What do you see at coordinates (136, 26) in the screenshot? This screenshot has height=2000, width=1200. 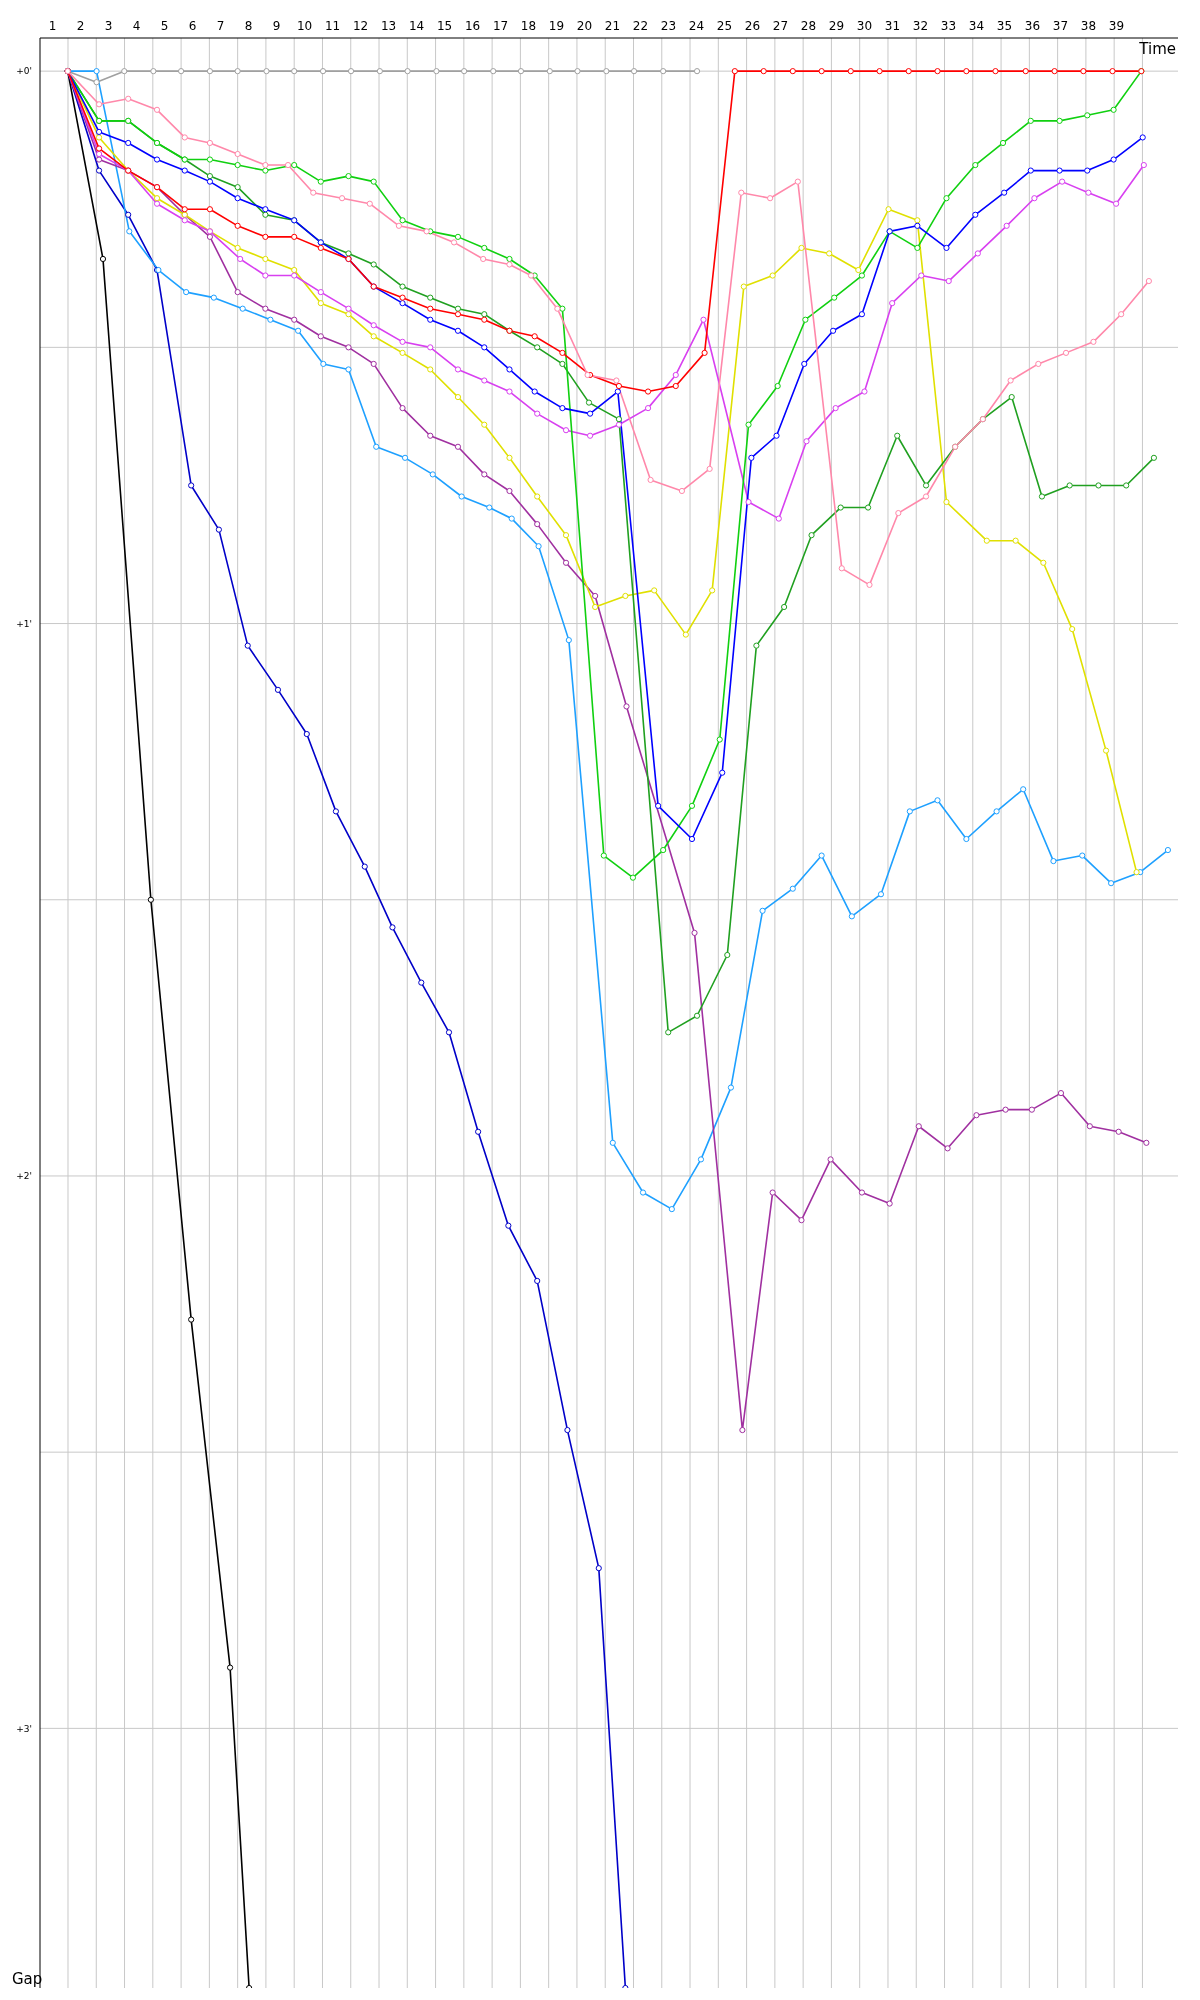 I see `x-tick-label: 4` at bounding box center [136, 26].